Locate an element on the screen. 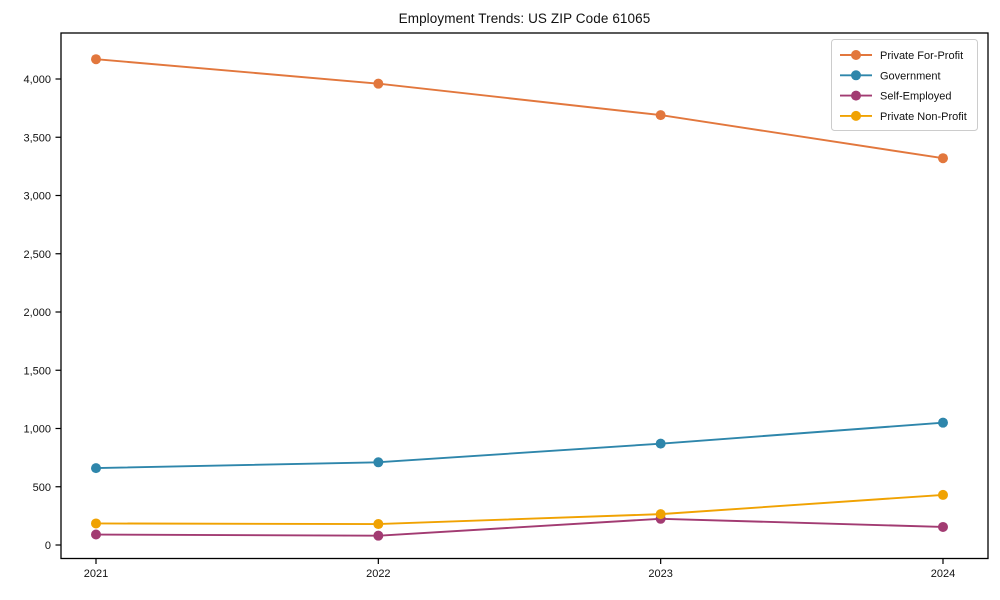 This screenshot has width=1000, height=600. series-line-self-employed is located at coordinates (519, 527).